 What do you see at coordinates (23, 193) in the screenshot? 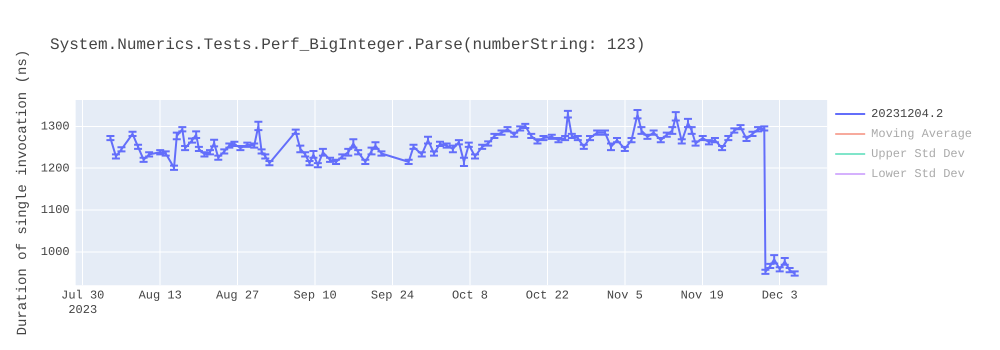
I see `y-axis-title: Duration of single invocation (ns)` at bounding box center [23, 193].